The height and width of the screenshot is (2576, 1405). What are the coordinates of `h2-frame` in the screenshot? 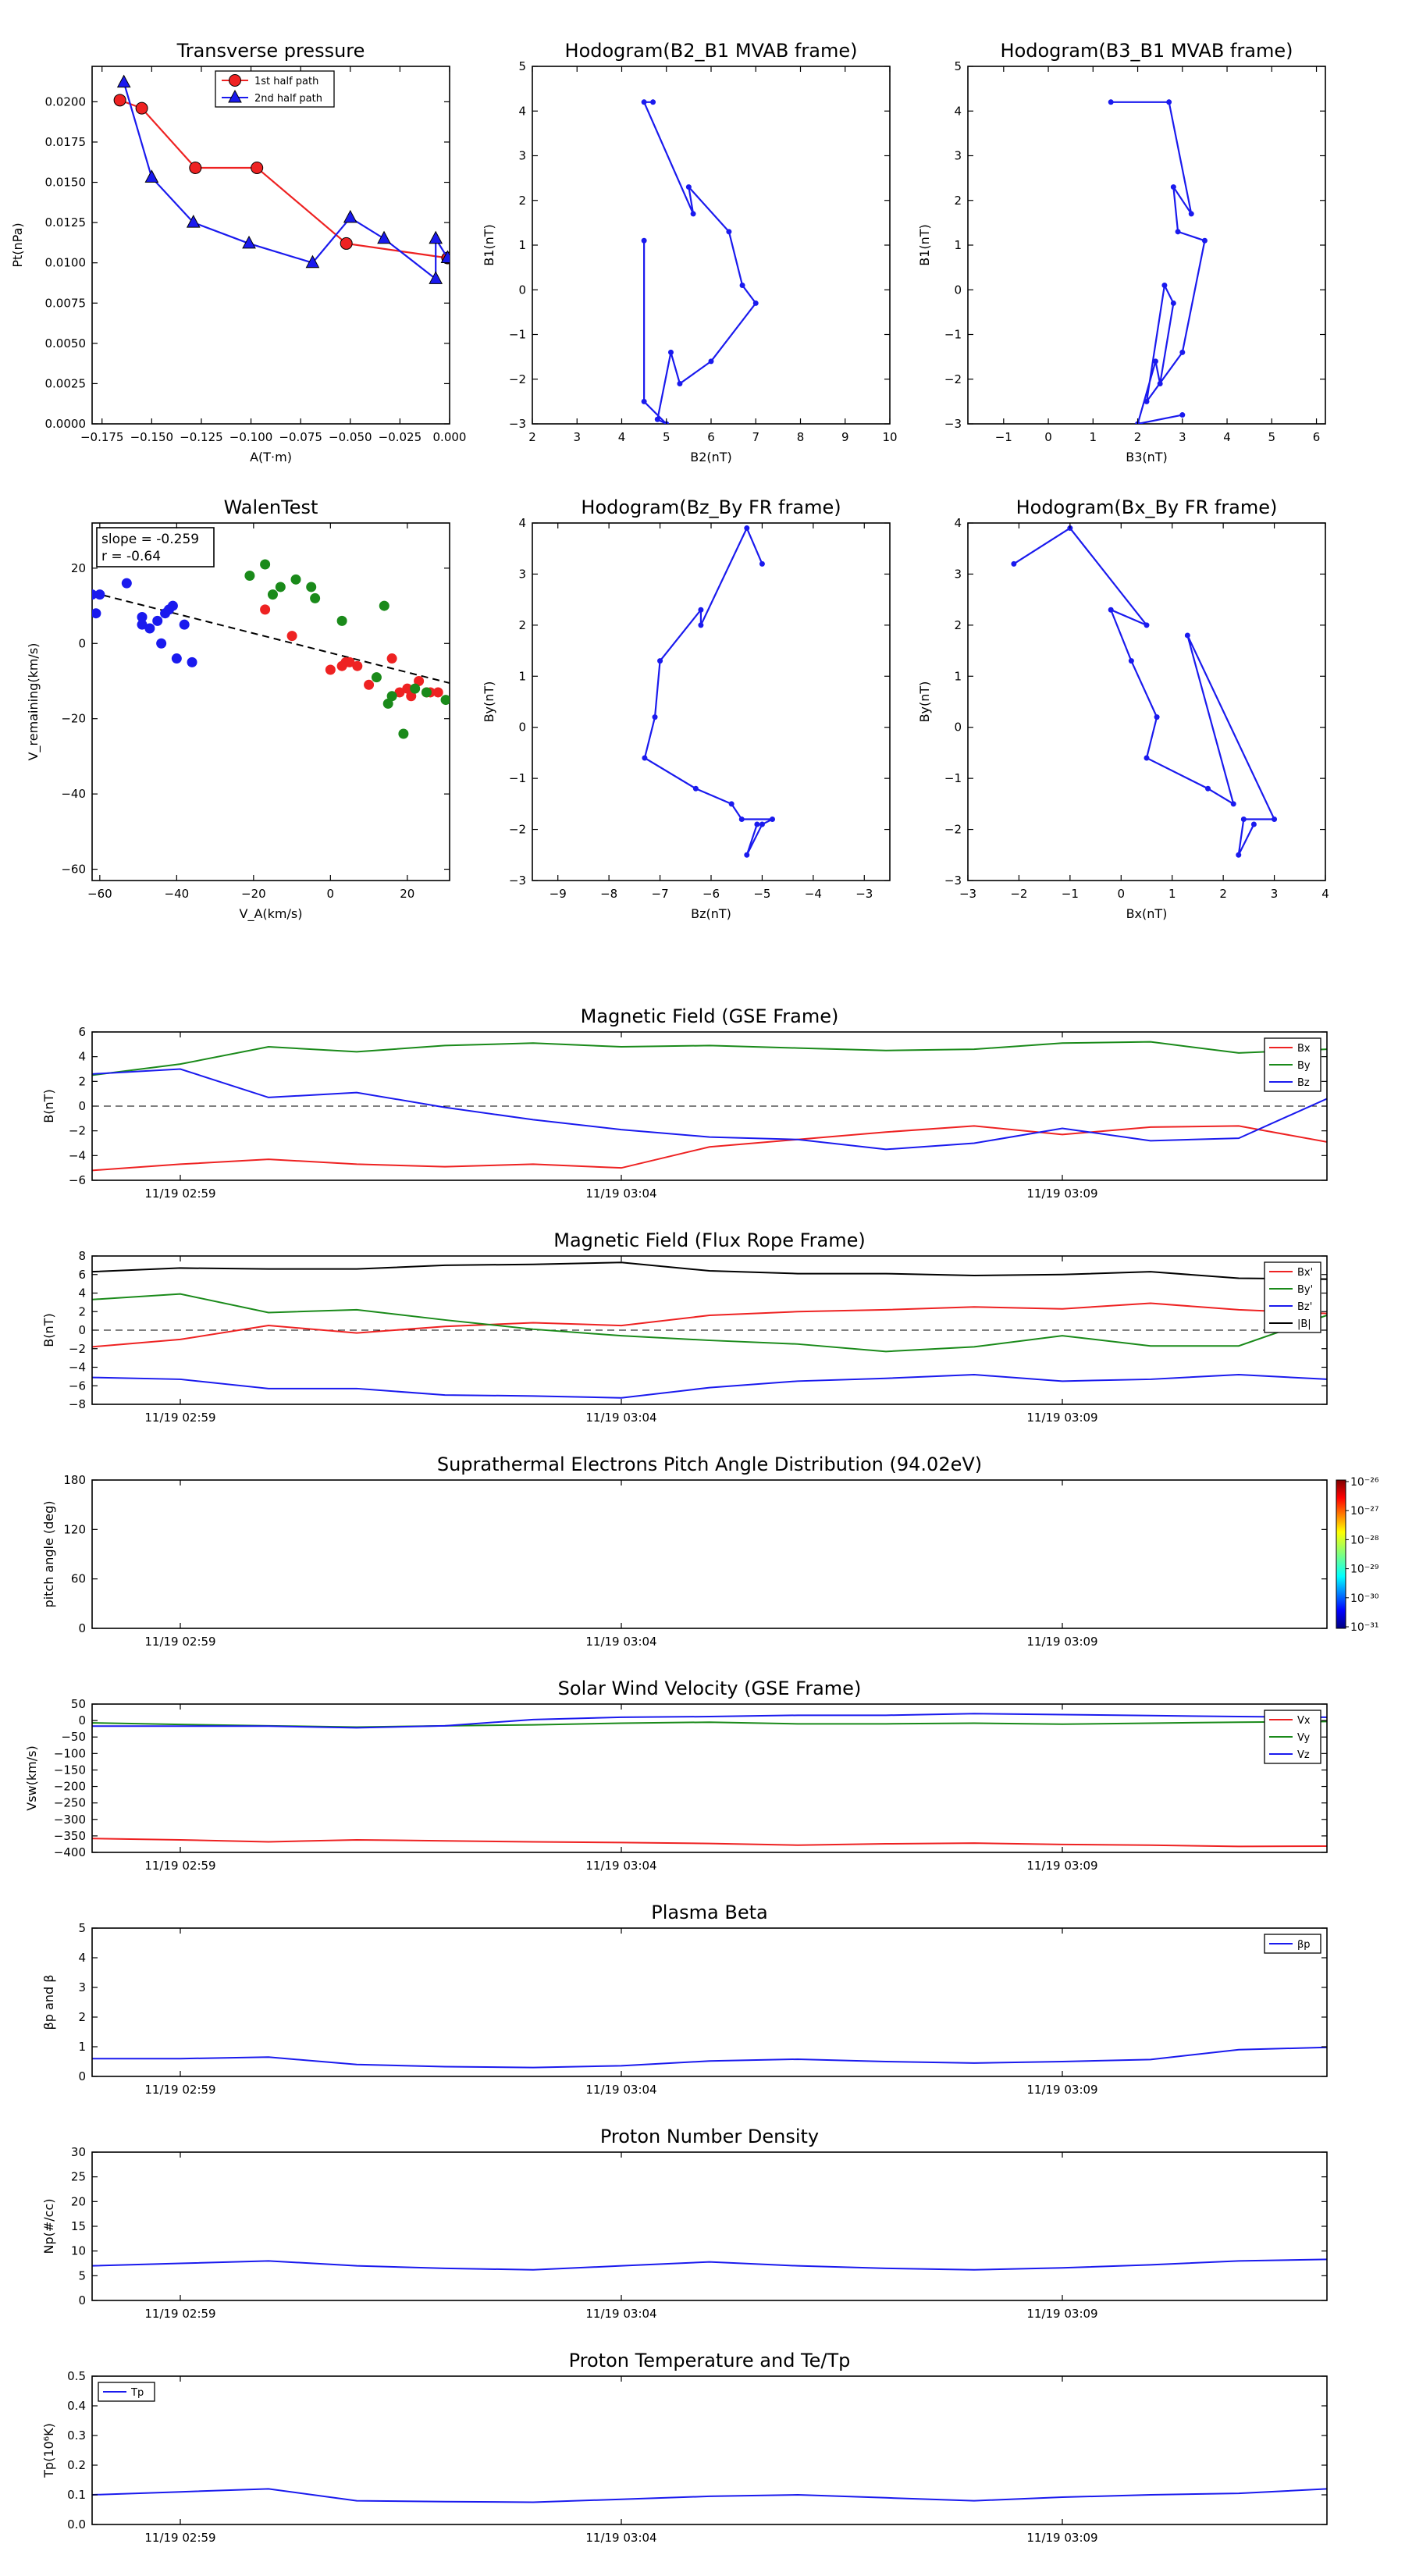 It's located at (1147, 245).